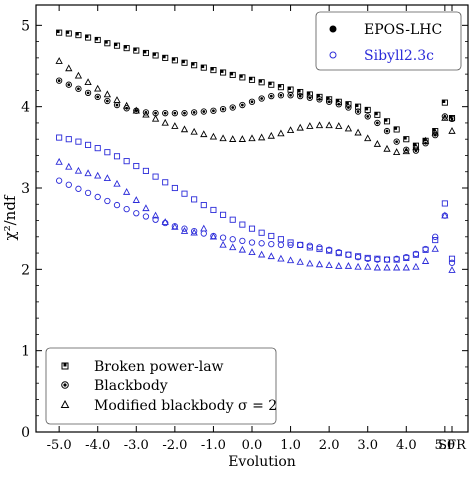  What do you see at coordinates (452, 269) in the screenshot?
I see `point-sibyll2-3c-triangle-sfr` at bounding box center [452, 269].